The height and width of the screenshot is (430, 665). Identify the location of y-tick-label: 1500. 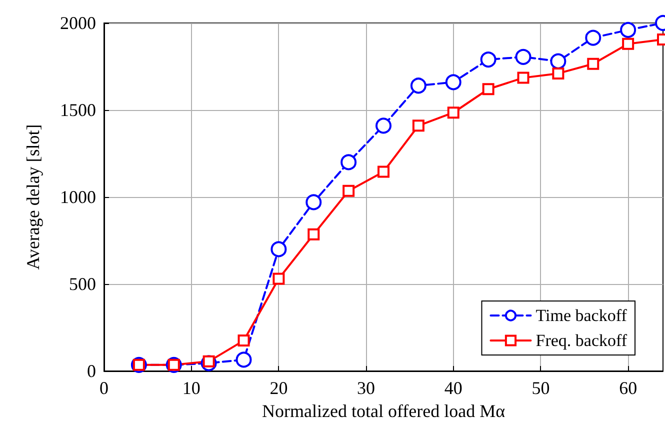
(78, 110).